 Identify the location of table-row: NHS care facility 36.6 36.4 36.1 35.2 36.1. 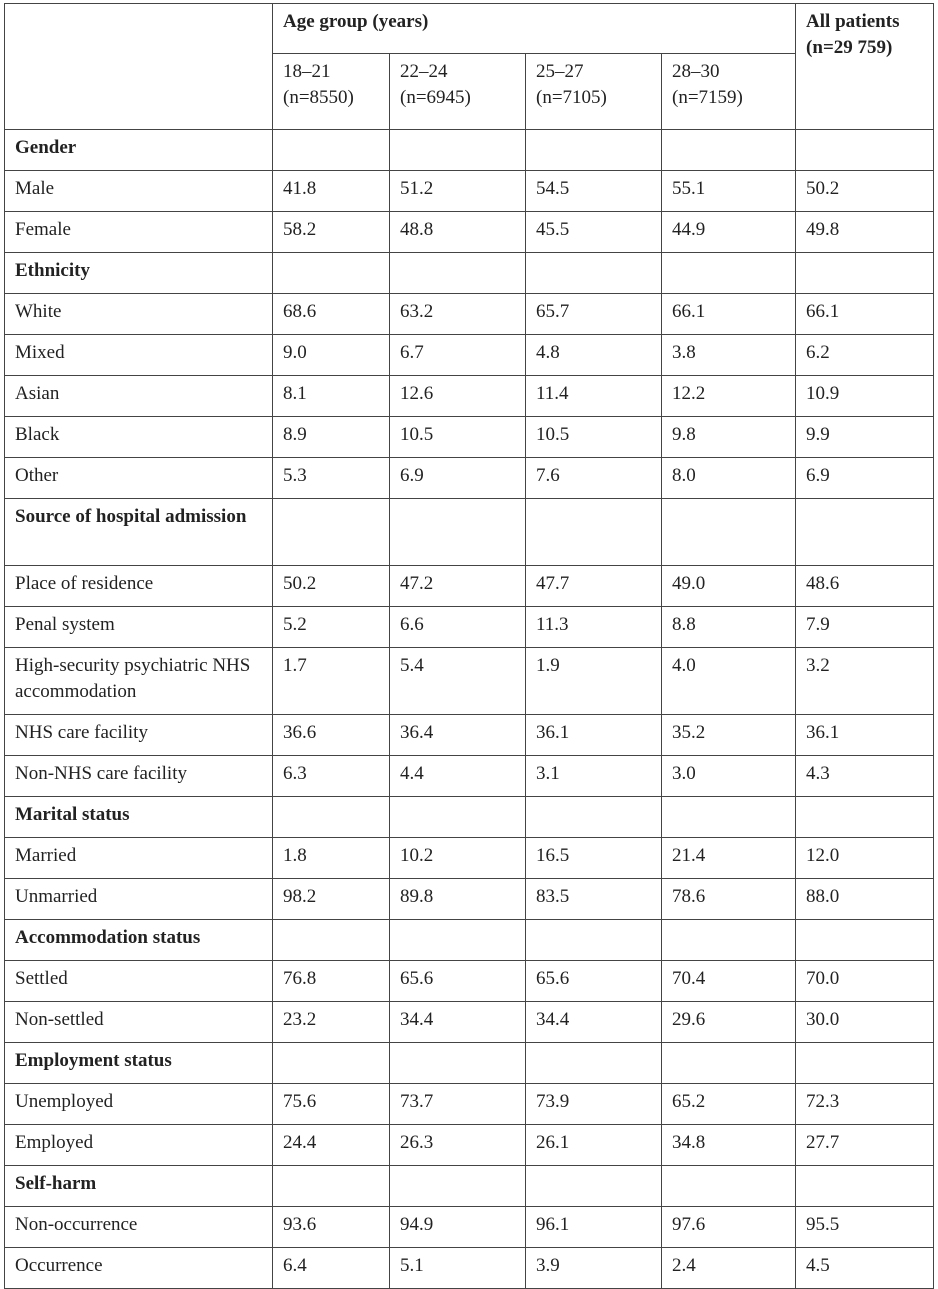
(469, 735).